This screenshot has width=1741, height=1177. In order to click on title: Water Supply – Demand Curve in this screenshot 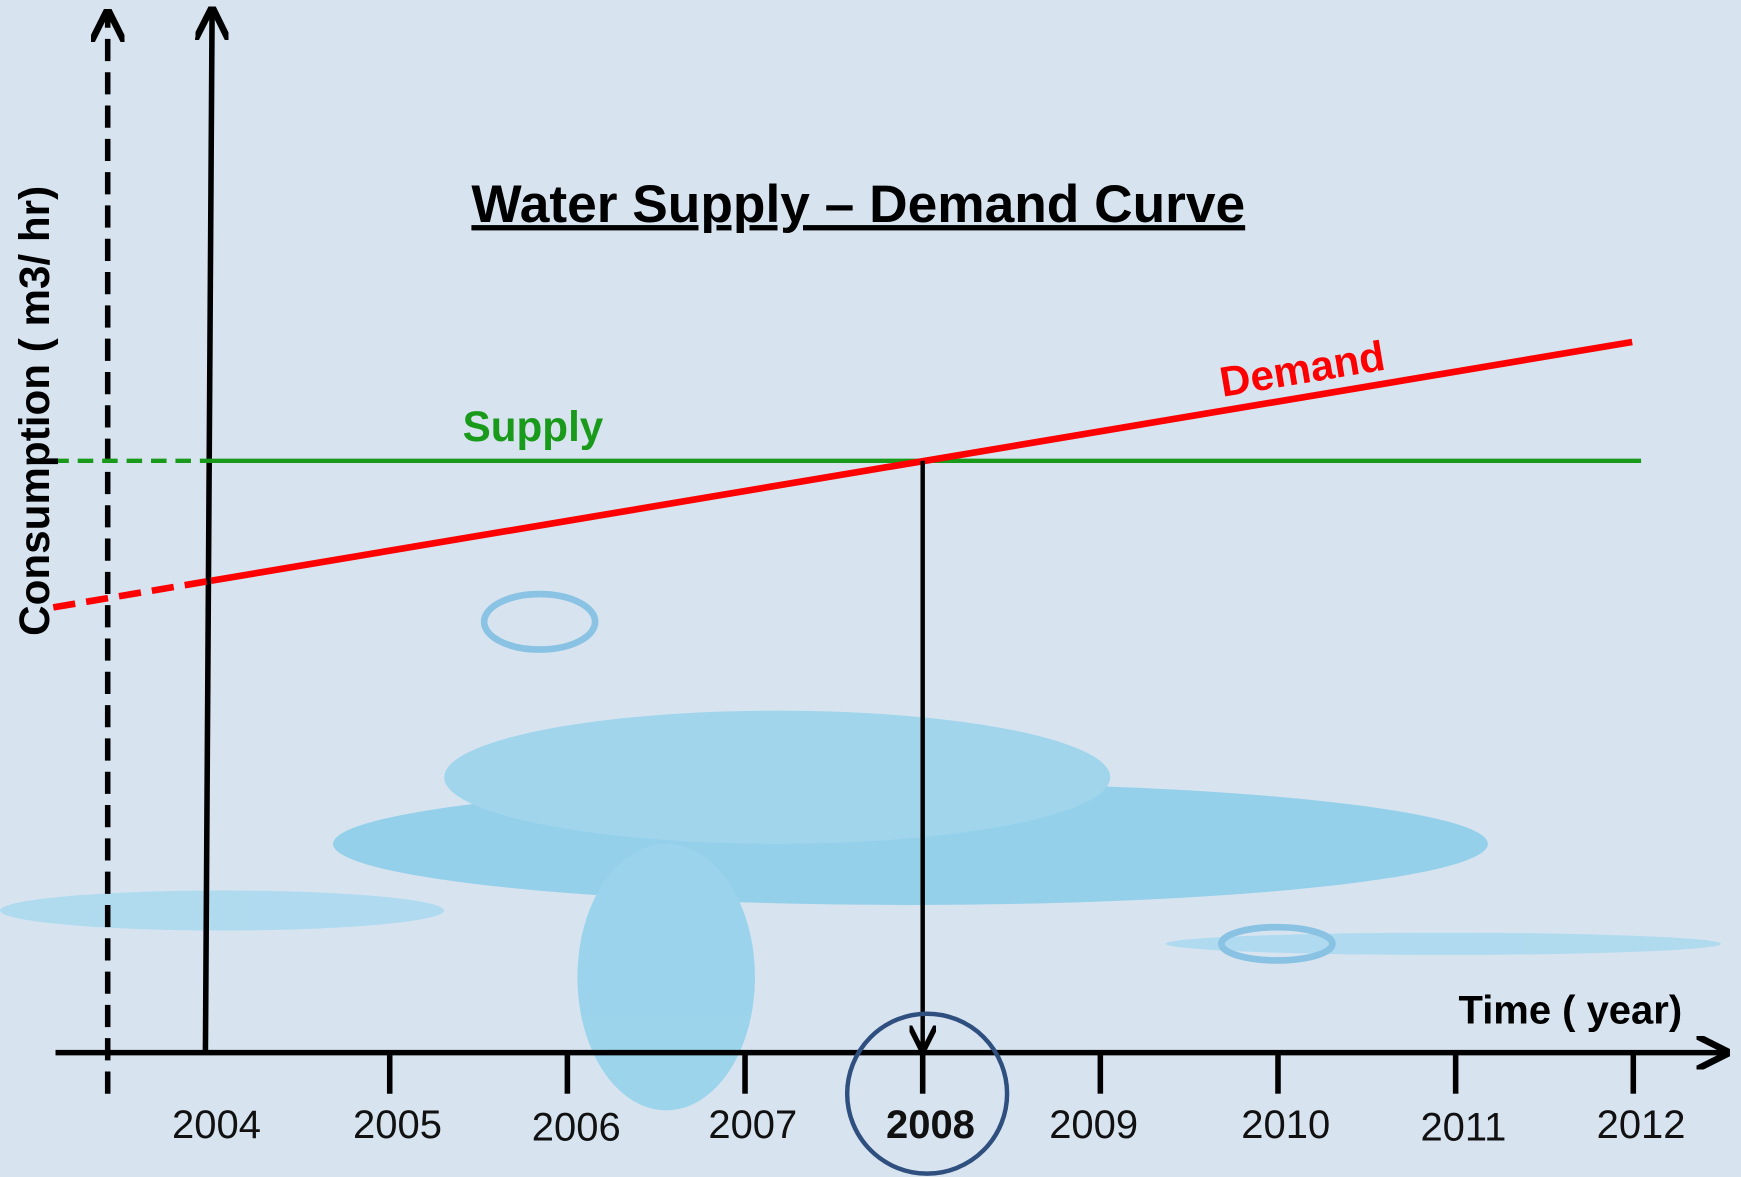, I will do `click(858, 204)`.